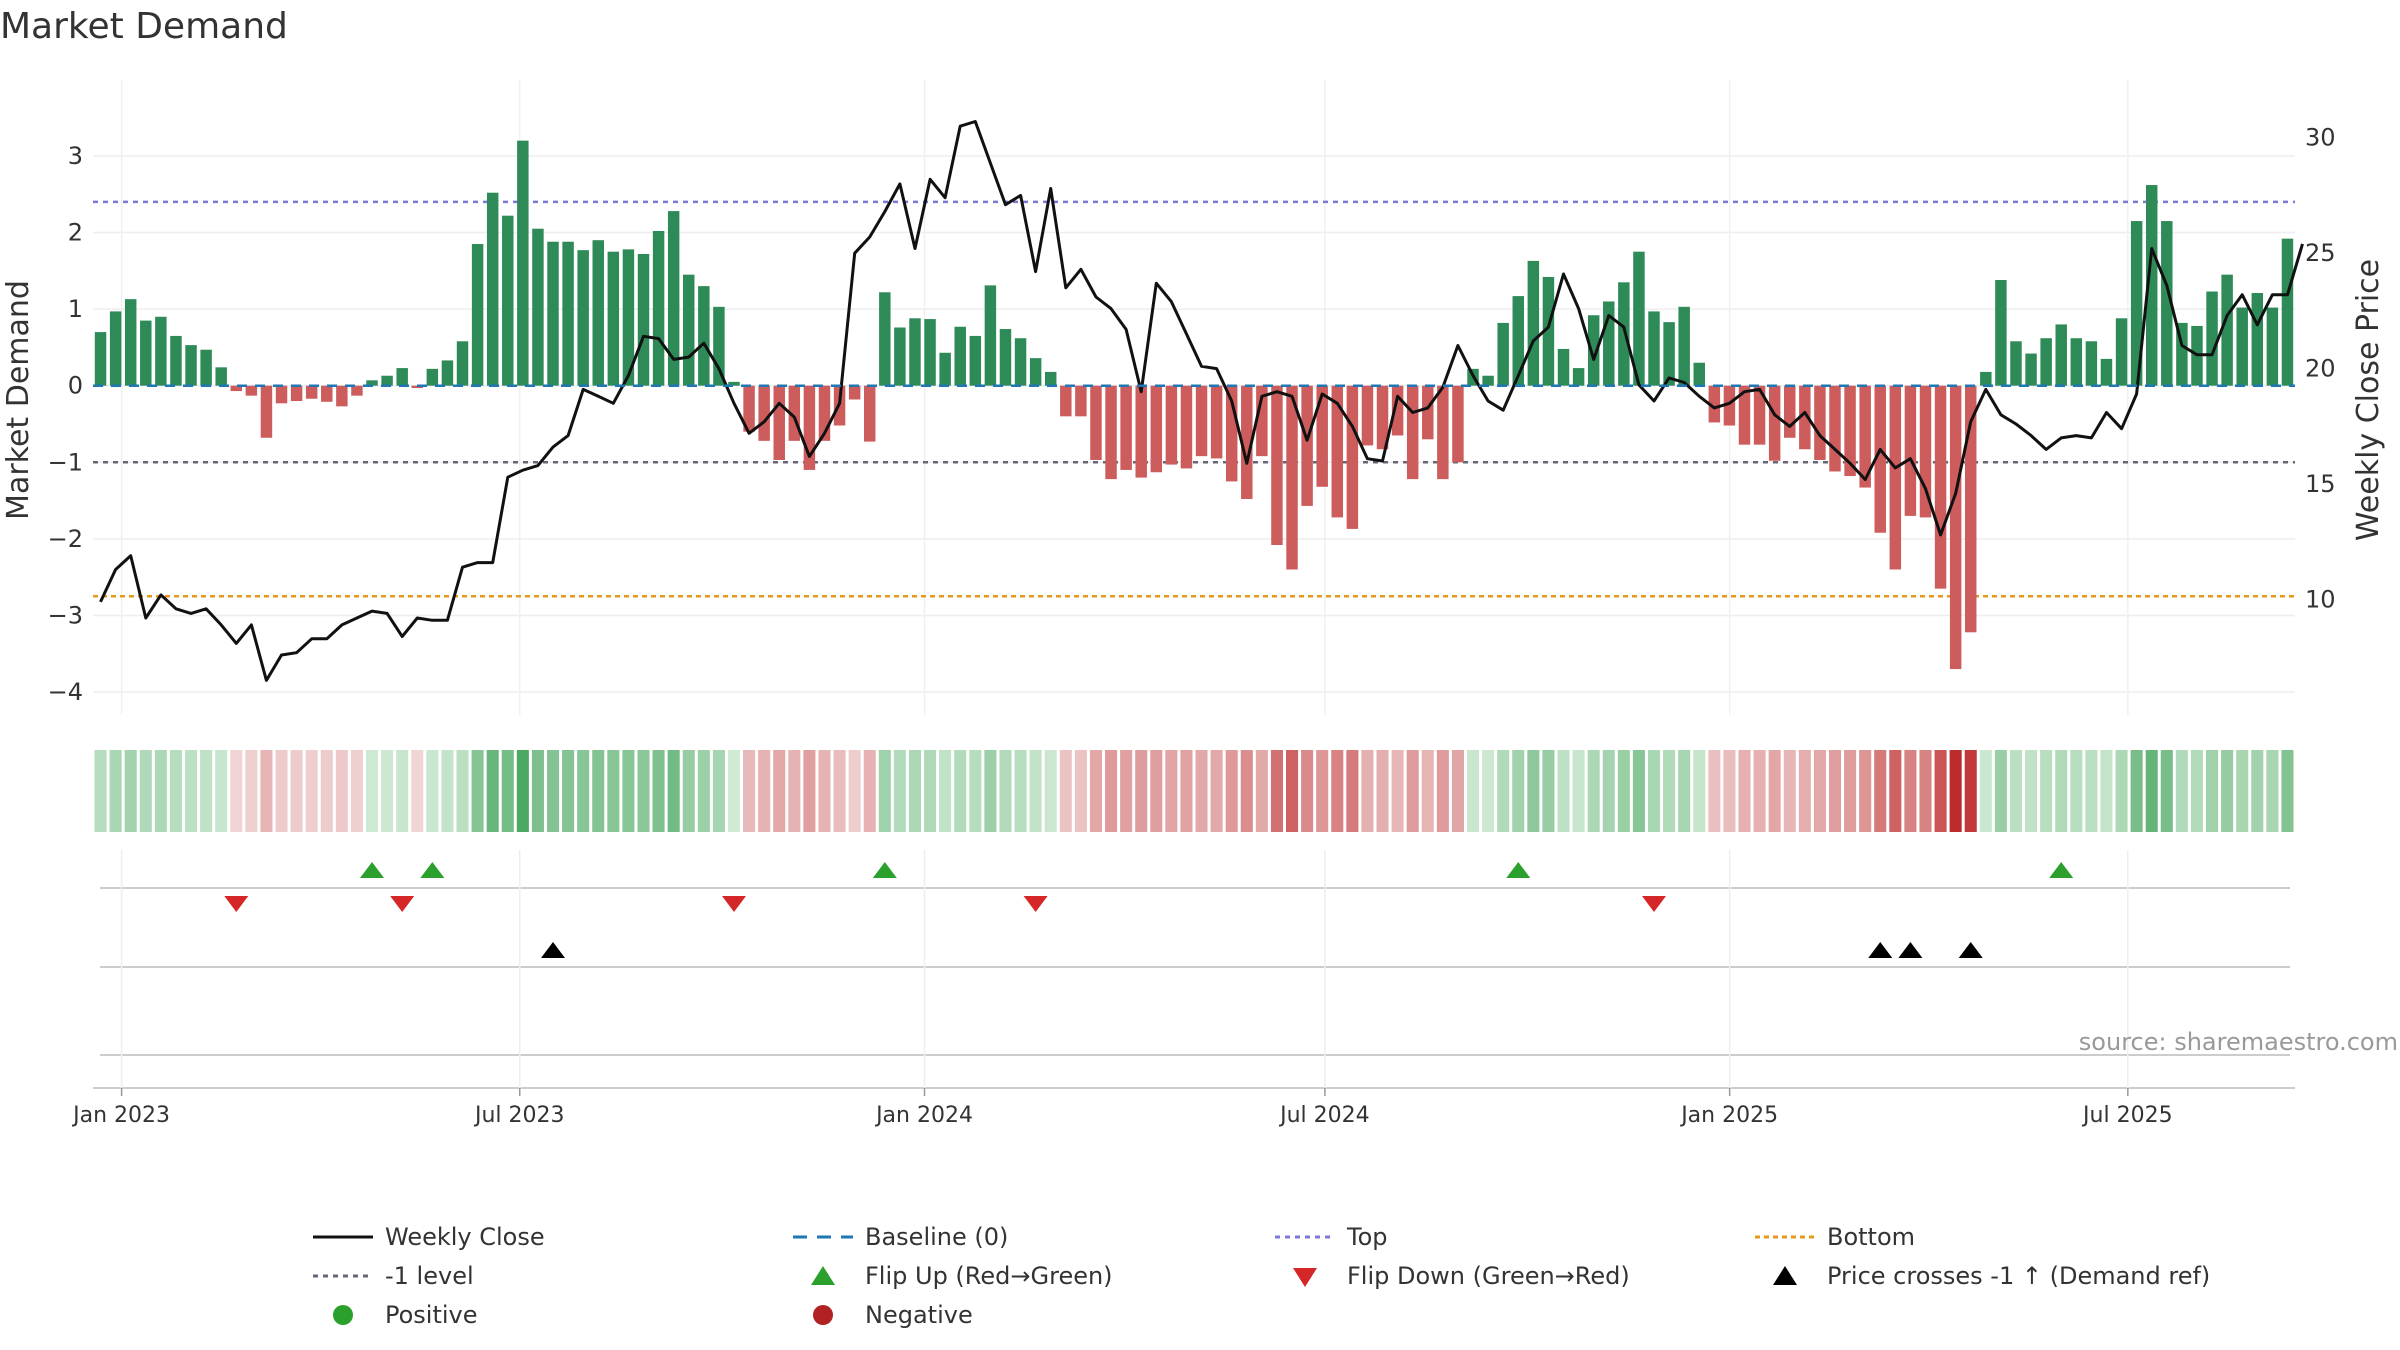  Describe the element at coordinates (1194, 791) in the screenshot. I see `demand-heat-strip` at that location.